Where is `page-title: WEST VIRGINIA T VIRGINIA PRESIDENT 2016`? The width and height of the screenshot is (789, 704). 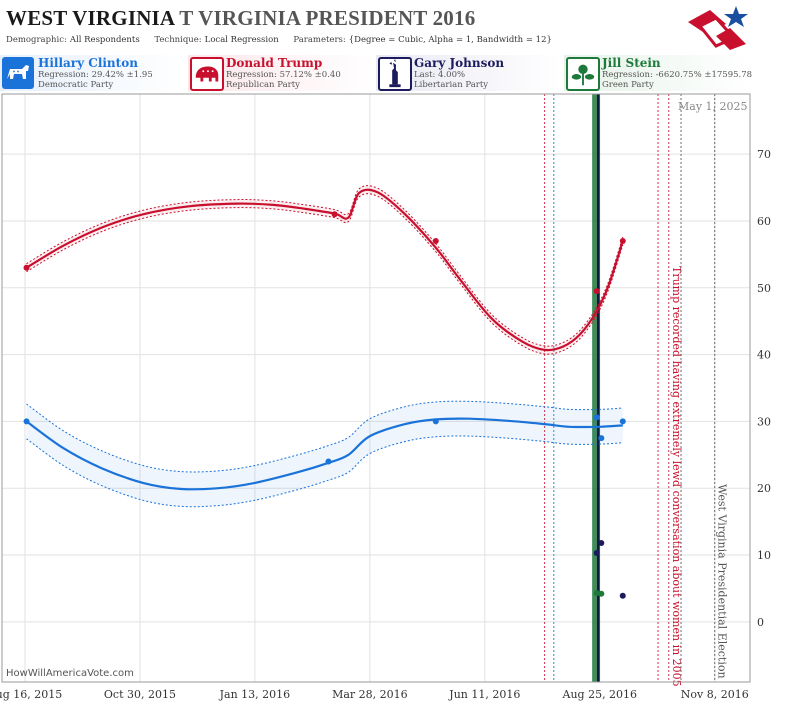
page-title: WEST VIRGINIA T VIRGINIA PRESIDENT 2016 is located at coordinates (240, 18).